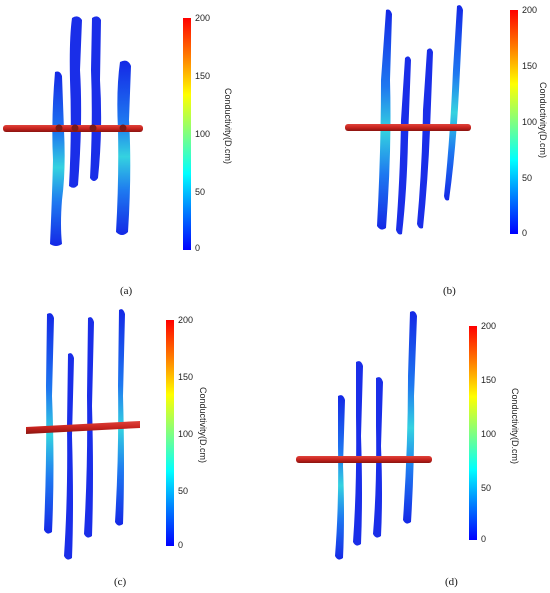 The width and height of the screenshot is (550, 593). Describe the element at coordinates (75, 102) in the screenshot. I see `fracture-a2` at that location.